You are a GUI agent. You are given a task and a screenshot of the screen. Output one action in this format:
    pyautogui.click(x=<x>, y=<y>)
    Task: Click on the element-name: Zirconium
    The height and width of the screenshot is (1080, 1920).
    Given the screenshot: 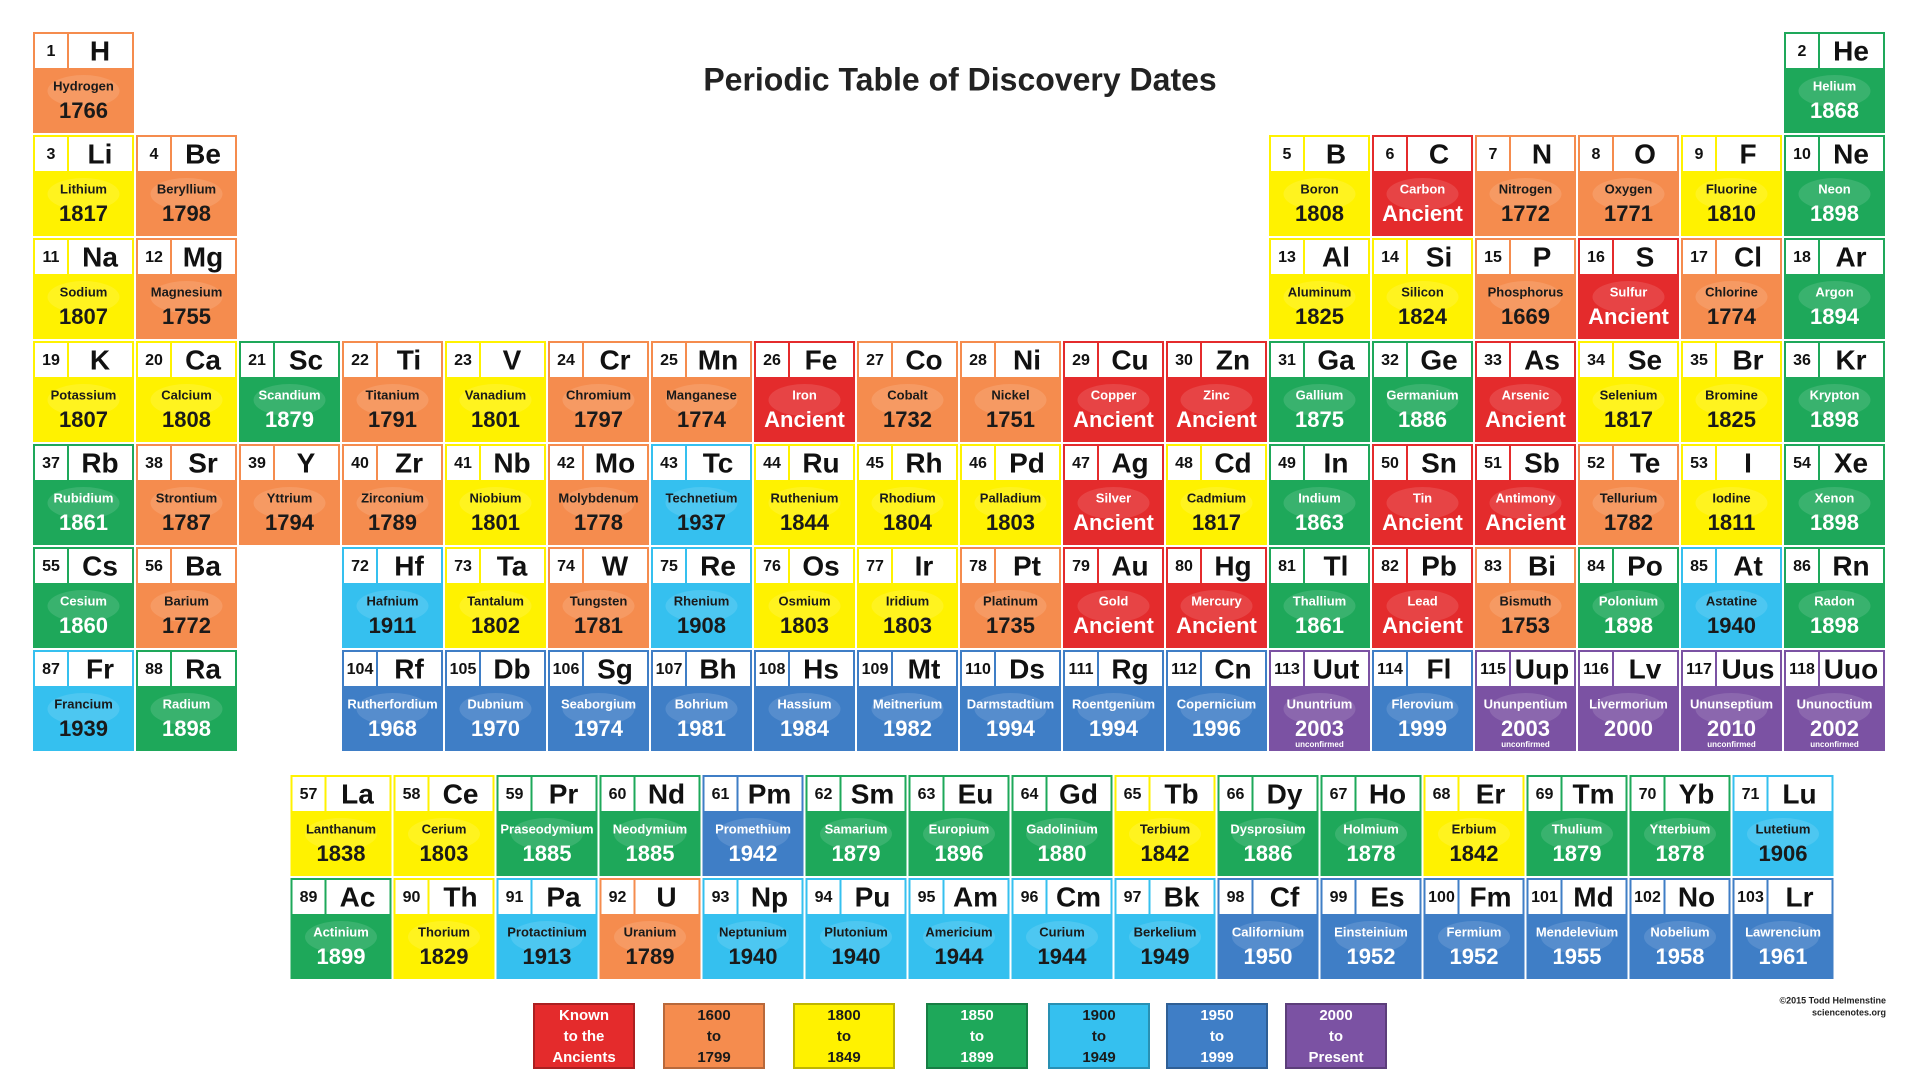 What is the action you would take?
    pyautogui.click(x=392, y=497)
    